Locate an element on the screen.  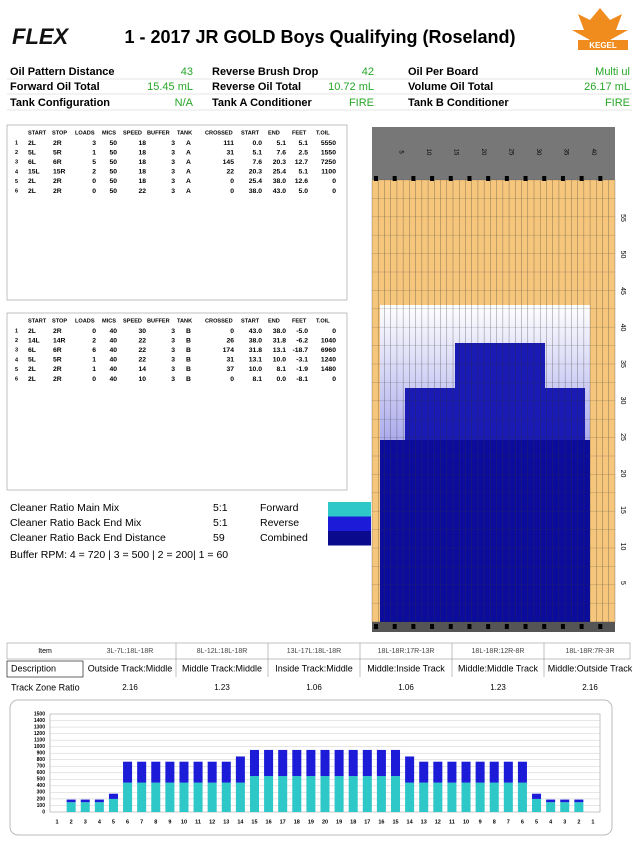
table-cell: 14 is located at coordinates (142, 369).